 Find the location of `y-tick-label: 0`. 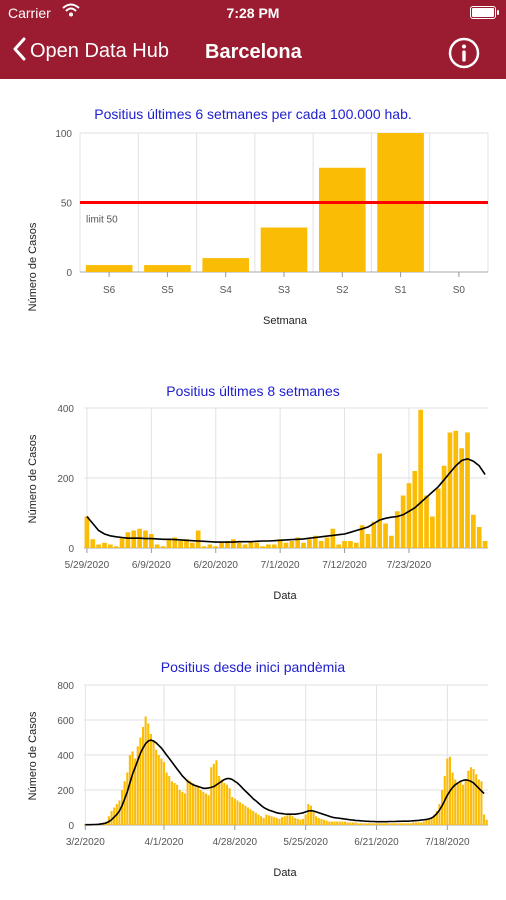

y-tick-label: 0 is located at coordinates (69, 273).